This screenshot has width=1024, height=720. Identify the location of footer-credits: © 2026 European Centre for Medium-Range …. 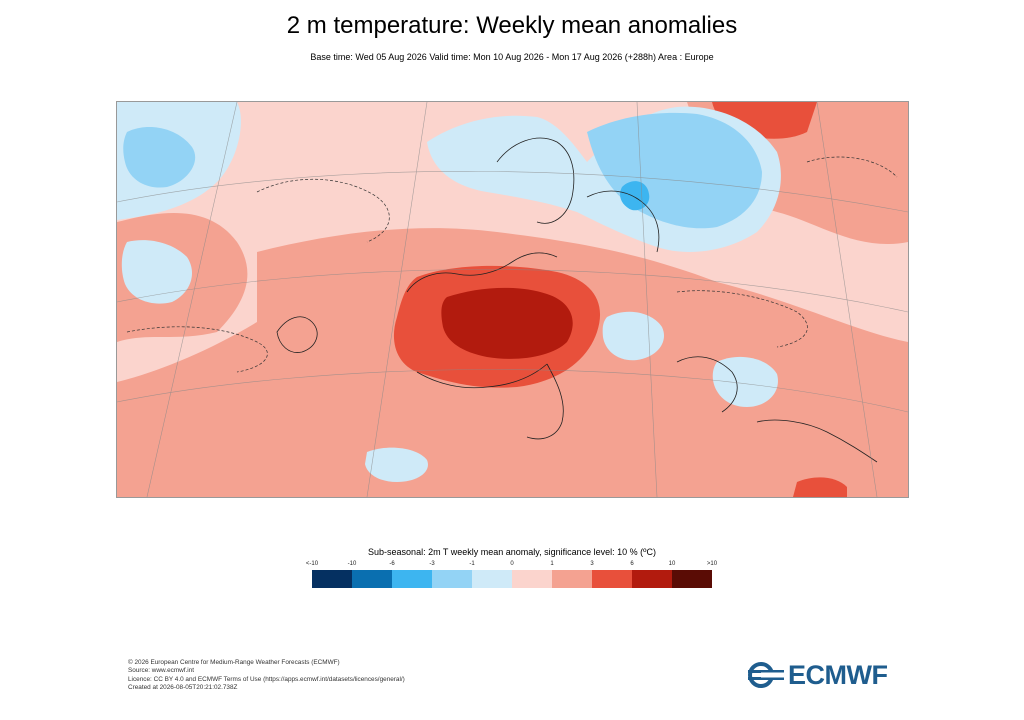
(266, 675).